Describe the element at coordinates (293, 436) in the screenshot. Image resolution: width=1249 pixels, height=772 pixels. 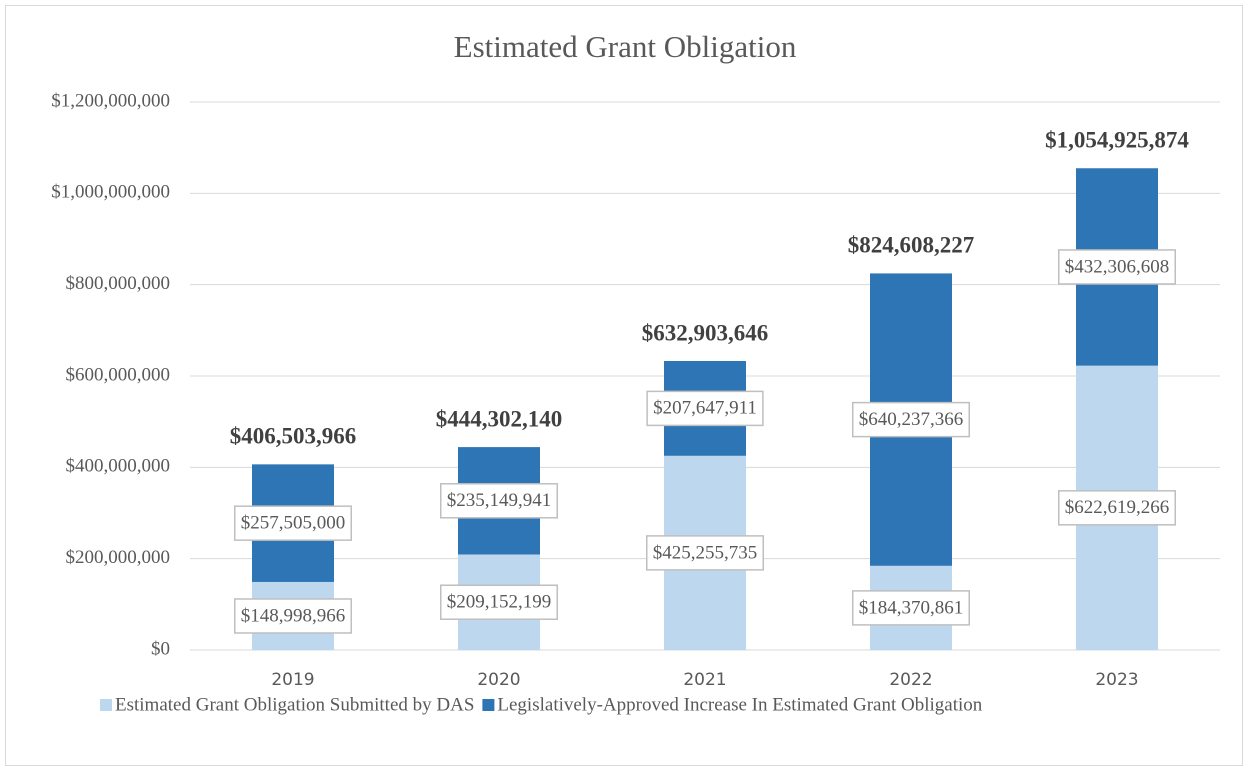
I see `total-label: $406,503,966` at that location.